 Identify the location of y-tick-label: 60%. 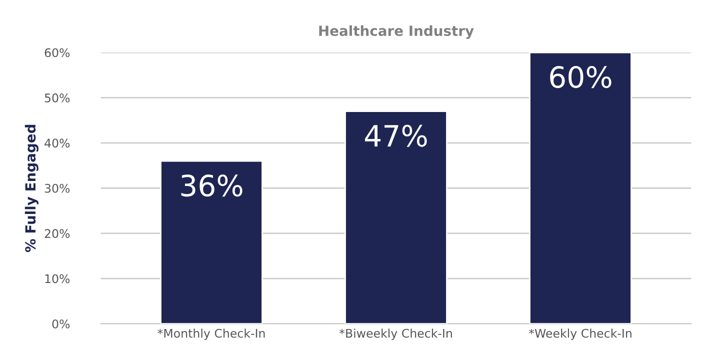
(57, 53).